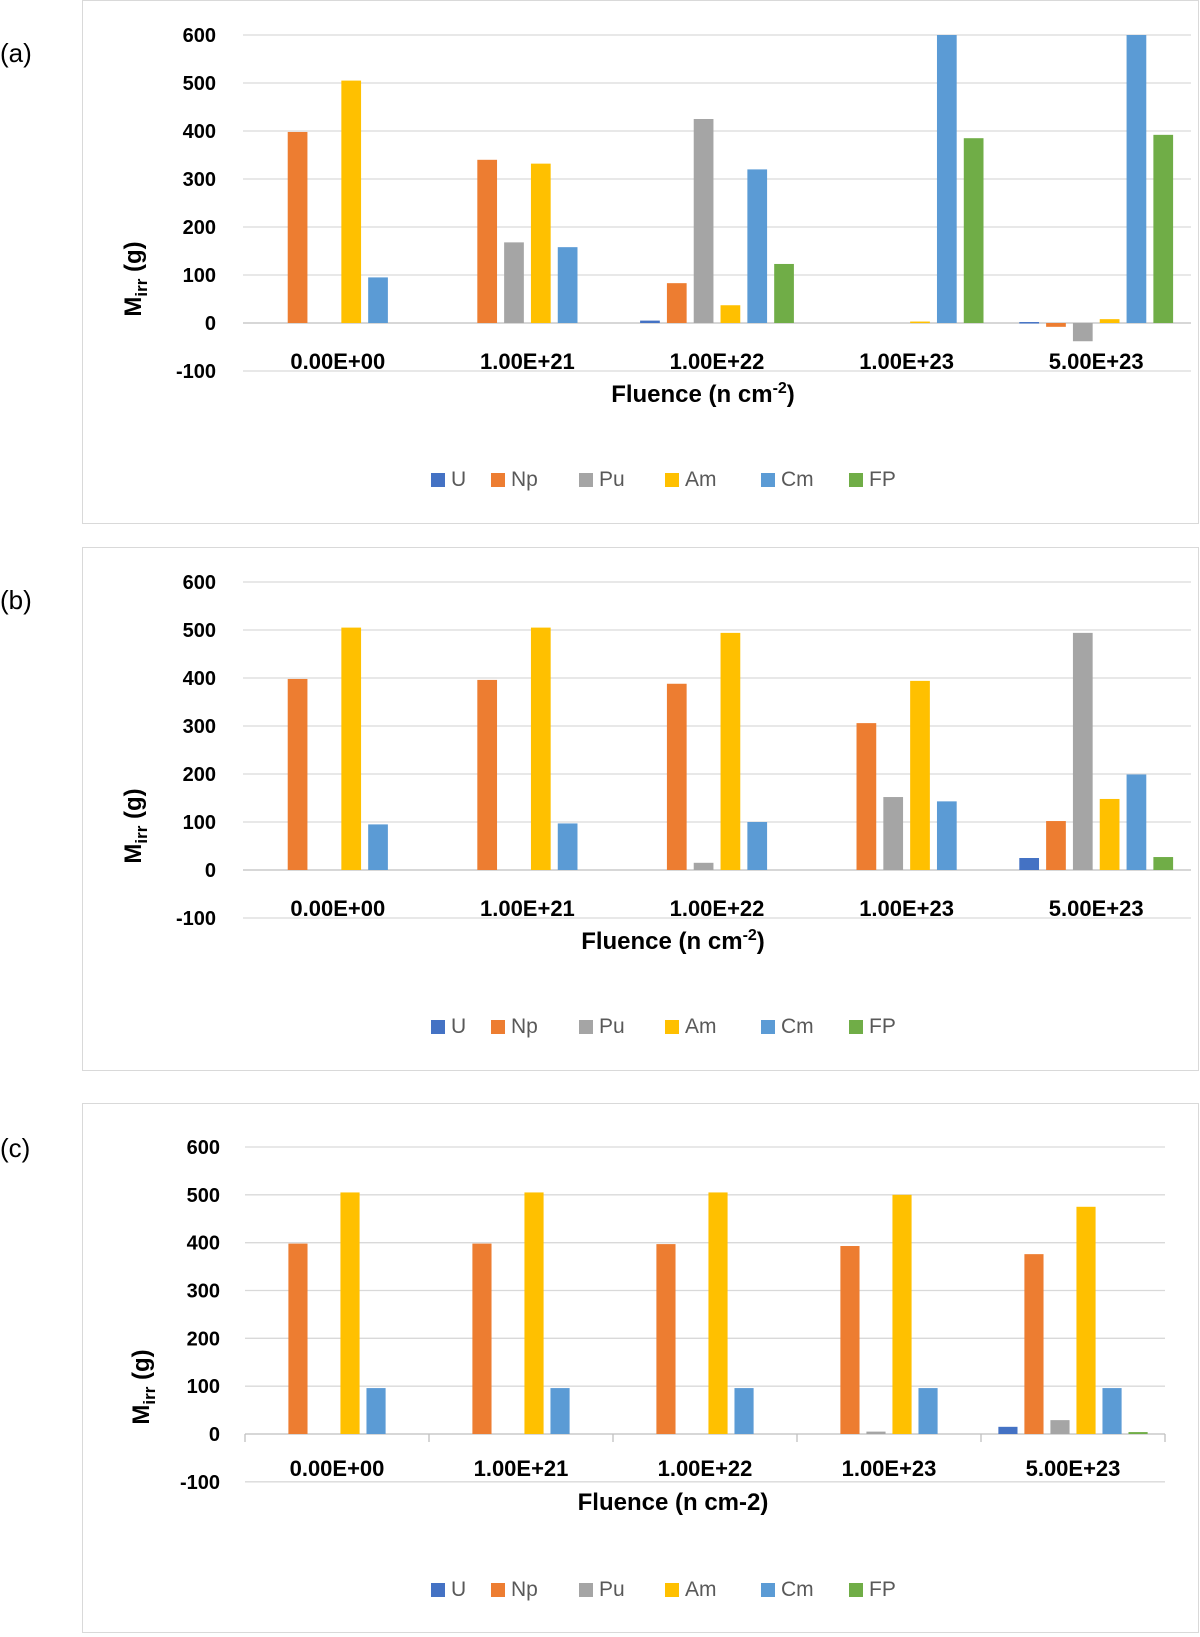 The height and width of the screenshot is (1637, 1200). I want to click on bar-np-1.00E+23, so click(850, 1340).